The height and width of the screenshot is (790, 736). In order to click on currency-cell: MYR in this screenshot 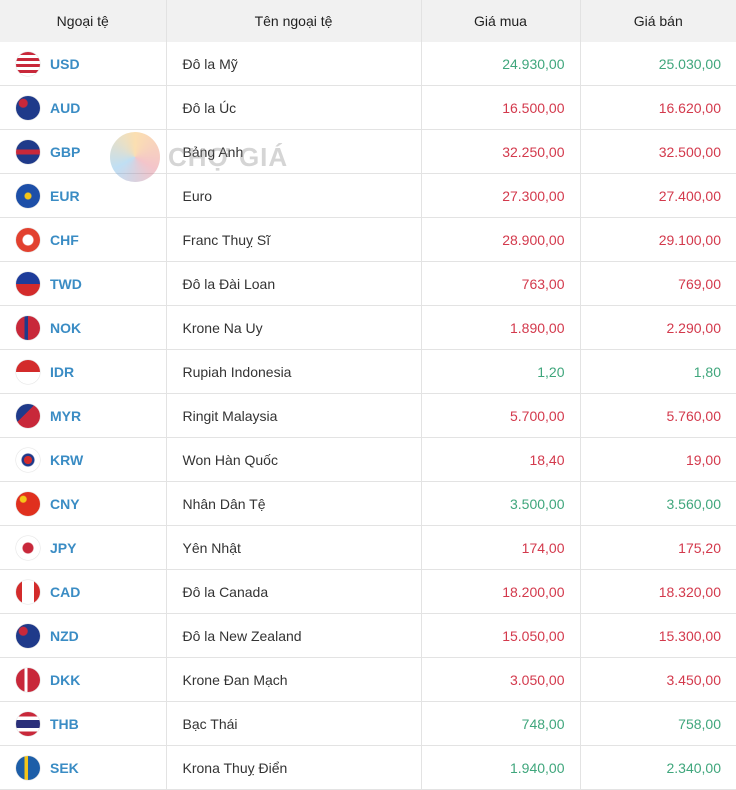, I will do `click(83, 415)`.